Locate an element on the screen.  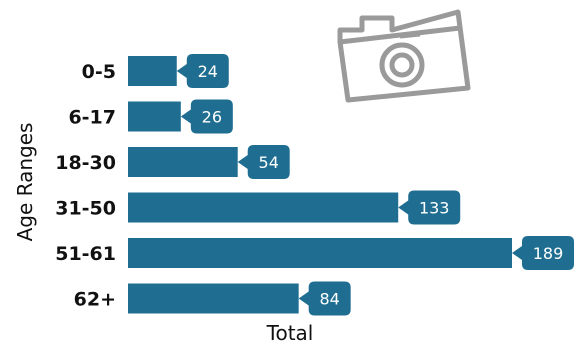
x-axis-title: Total is located at coordinates (290, 333).